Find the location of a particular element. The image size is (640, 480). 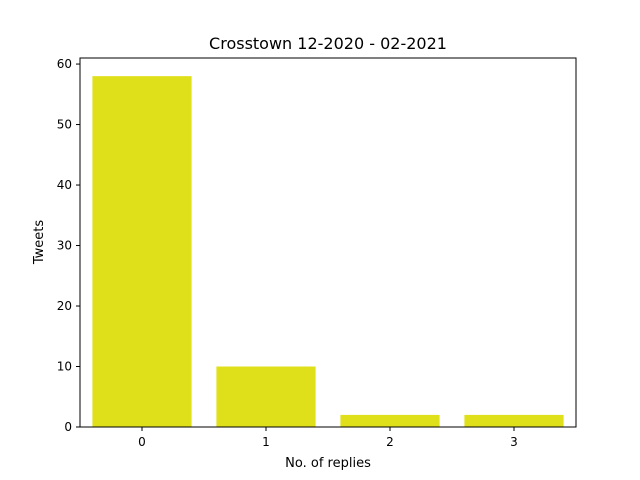

x-tick-label: 2 is located at coordinates (390, 442).